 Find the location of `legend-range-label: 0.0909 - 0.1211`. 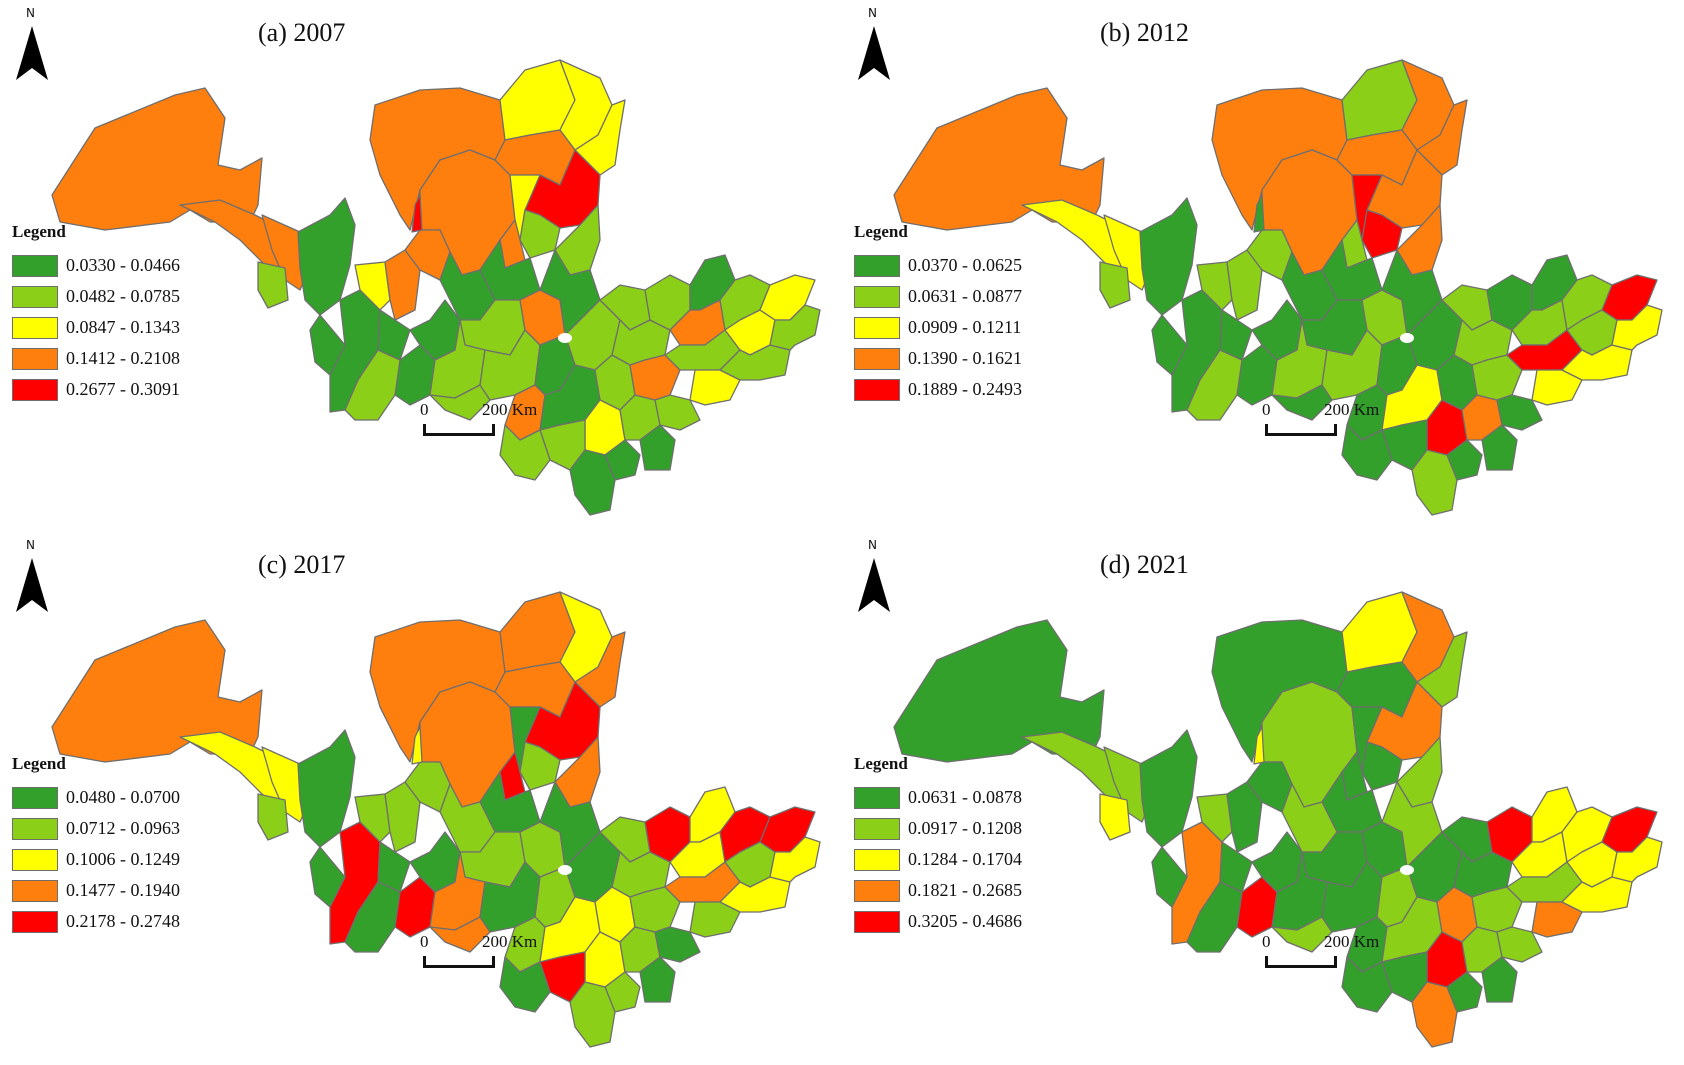

legend-range-label: 0.0909 - 0.1211 is located at coordinates (965, 327).